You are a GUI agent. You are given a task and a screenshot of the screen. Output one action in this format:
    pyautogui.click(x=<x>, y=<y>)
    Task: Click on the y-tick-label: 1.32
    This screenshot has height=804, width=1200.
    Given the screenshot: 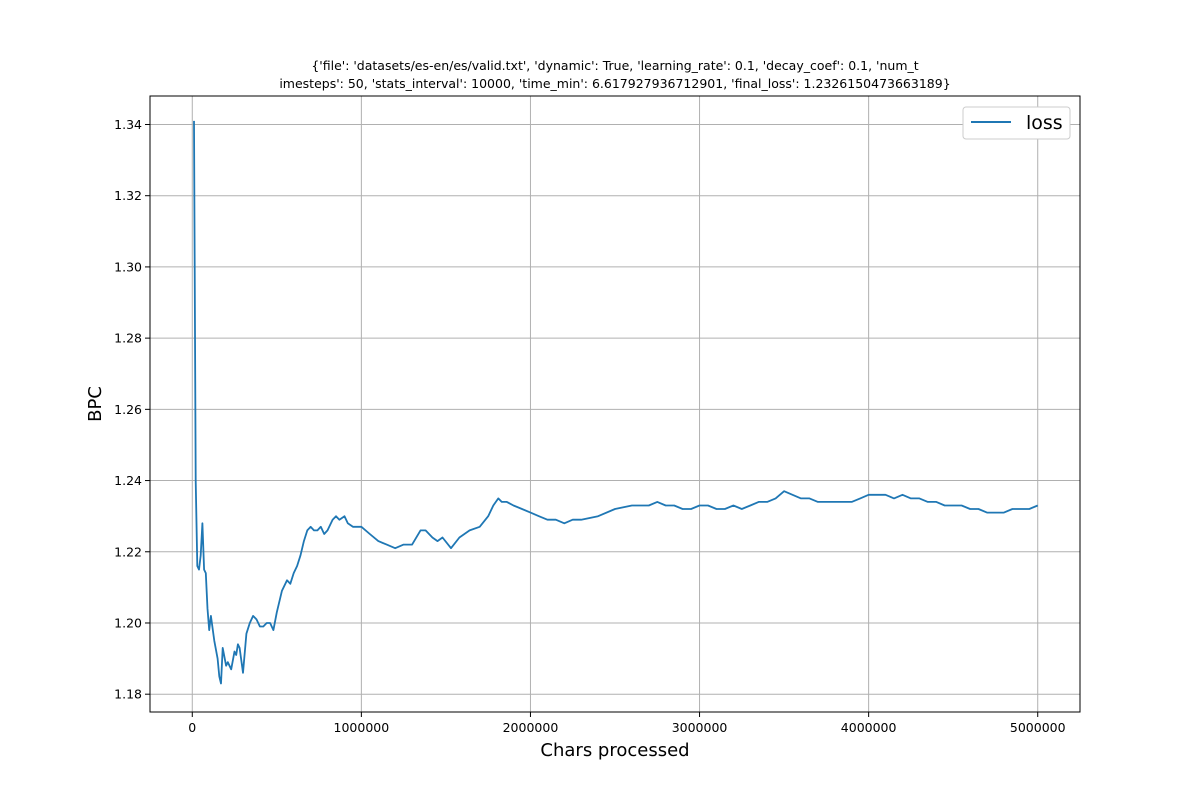 What is the action you would take?
    pyautogui.click(x=128, y=195)
    